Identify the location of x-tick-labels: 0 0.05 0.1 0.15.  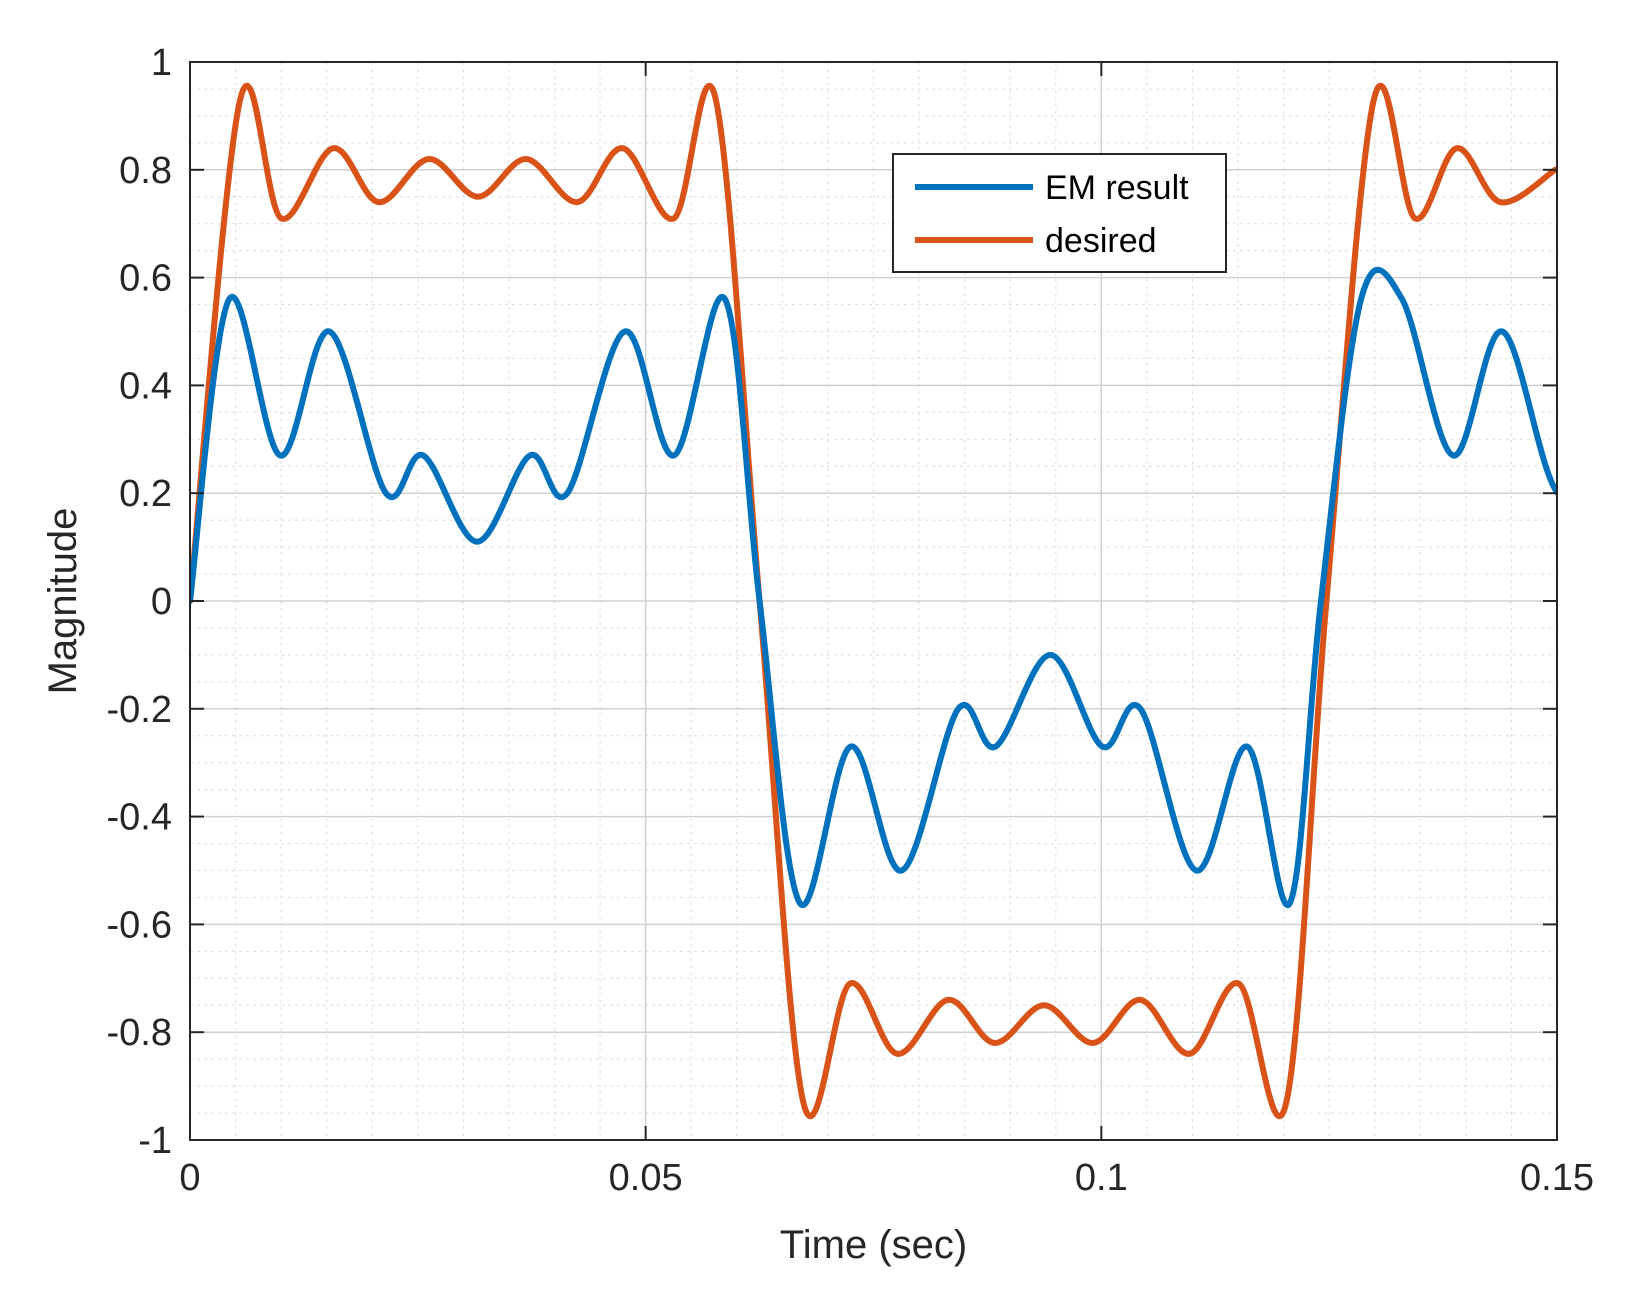
(886, 1178).